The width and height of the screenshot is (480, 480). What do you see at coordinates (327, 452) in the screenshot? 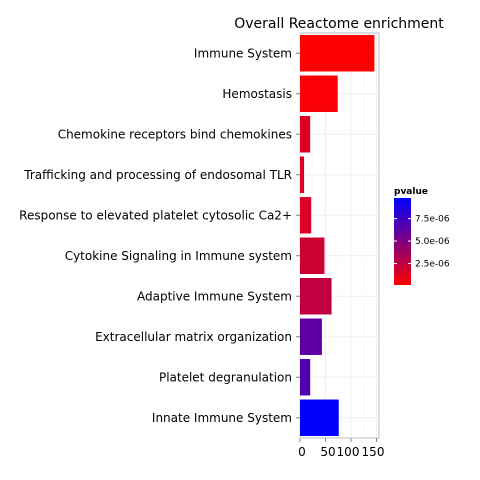
I see `x-tick-label: 50` at bounding box center [327, 452].